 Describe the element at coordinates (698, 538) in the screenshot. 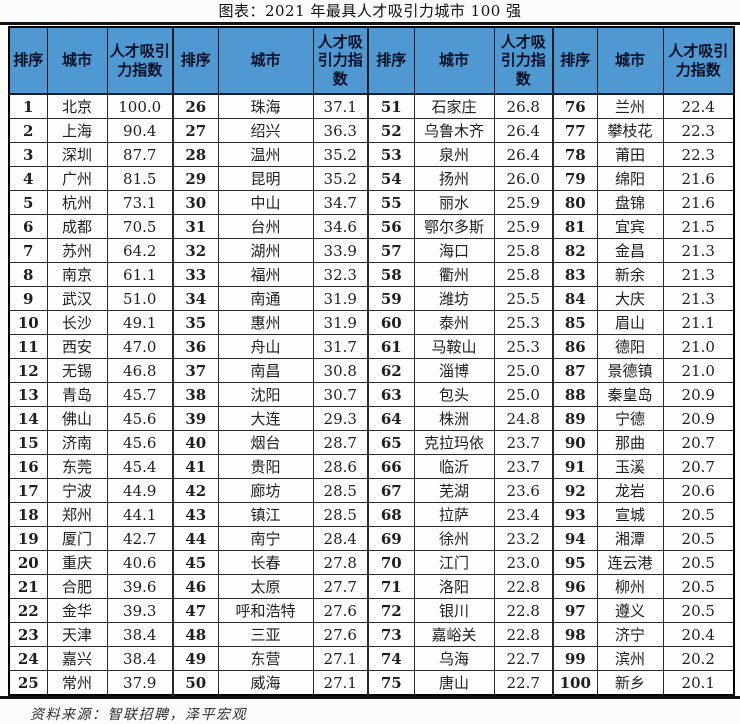

I see `index-cell: 20.5` at that location.